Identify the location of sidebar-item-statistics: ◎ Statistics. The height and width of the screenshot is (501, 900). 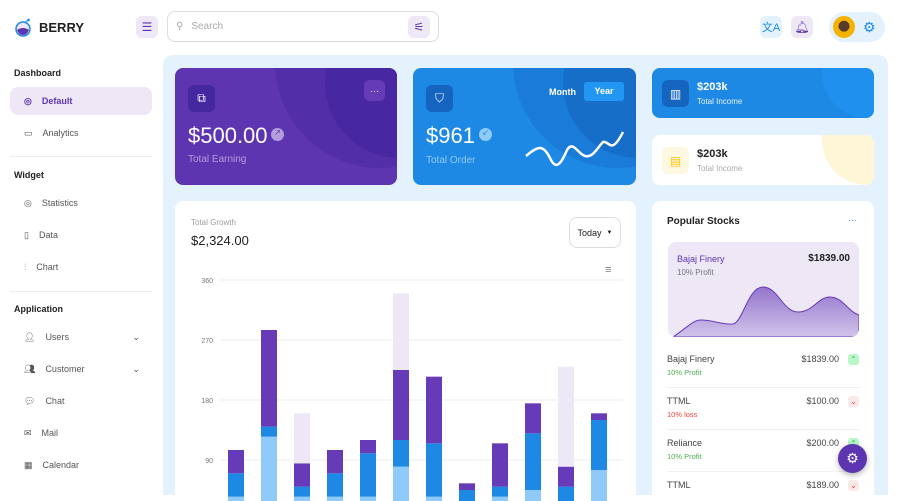
(81, 203).